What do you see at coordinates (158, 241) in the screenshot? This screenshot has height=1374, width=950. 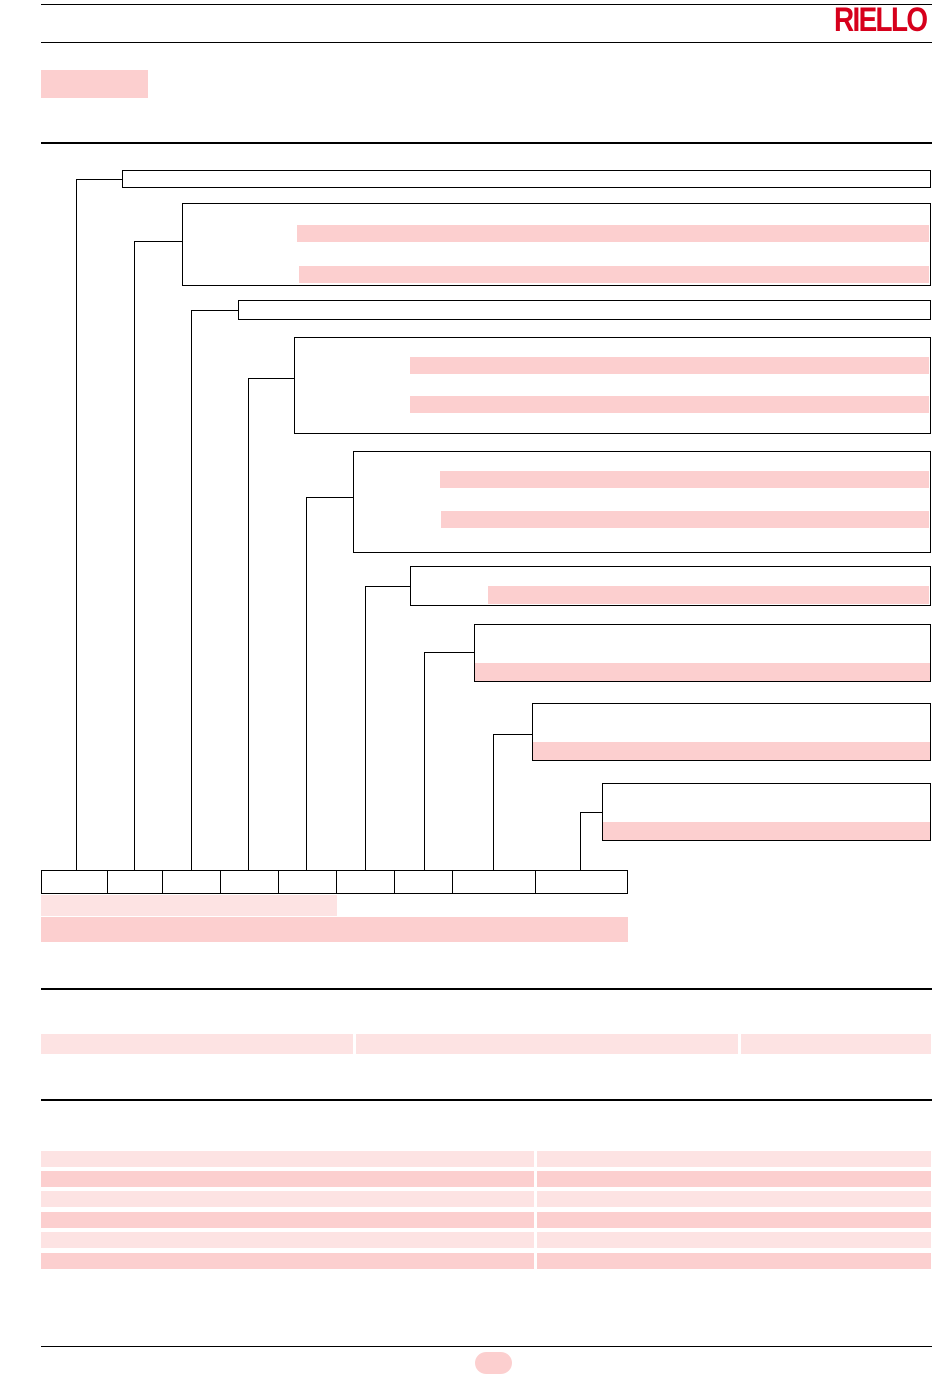 I see `connector-2-horizontal` at bounding box center [158, 241].